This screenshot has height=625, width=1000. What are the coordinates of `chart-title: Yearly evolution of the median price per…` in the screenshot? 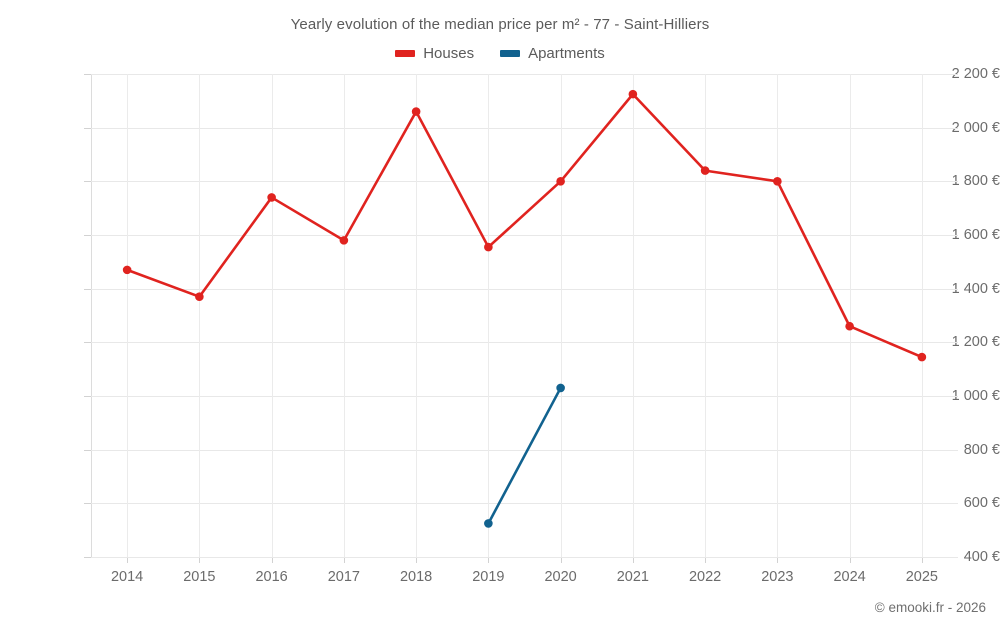 It's located at (500, 24).